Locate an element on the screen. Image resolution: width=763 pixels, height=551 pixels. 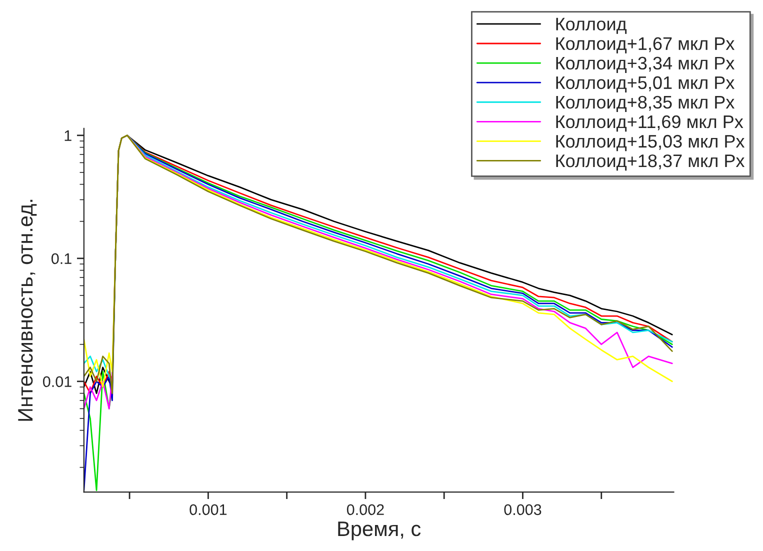
y-axis-title: Интенсивность, отн.ед. is located at coordinates (27, 310).